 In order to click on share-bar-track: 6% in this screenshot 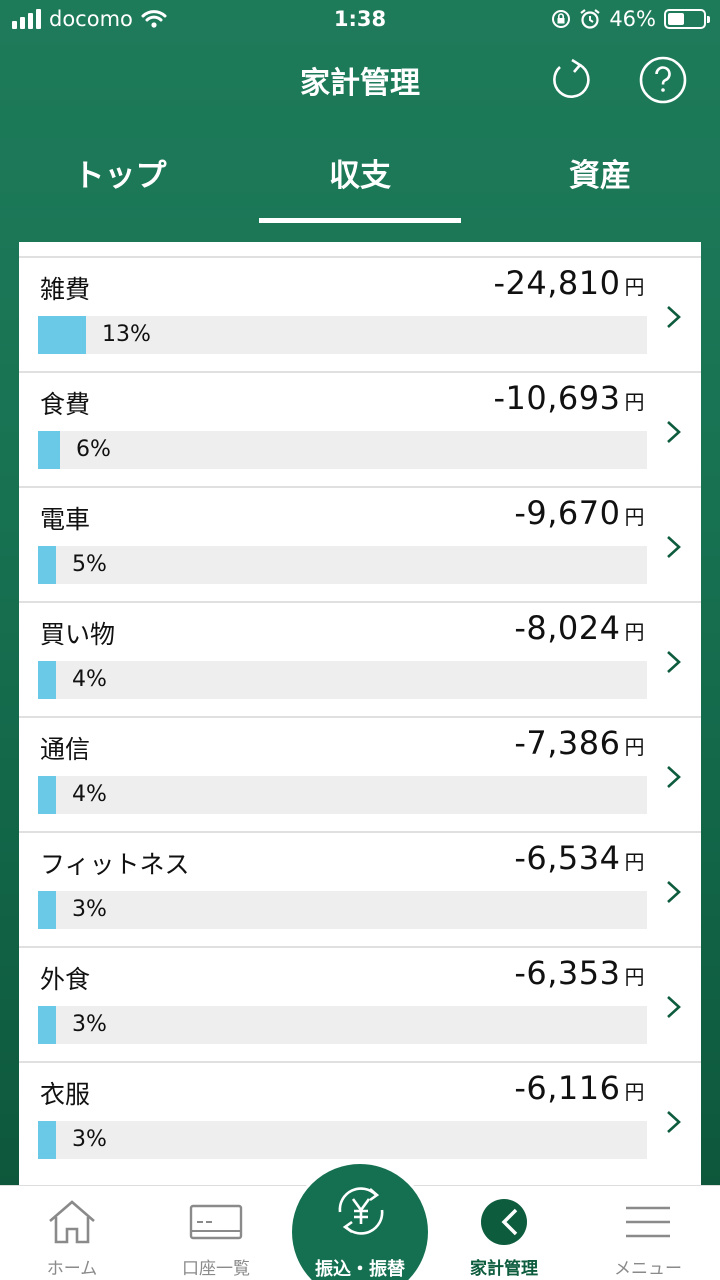, I will do `click(342, 450)`.